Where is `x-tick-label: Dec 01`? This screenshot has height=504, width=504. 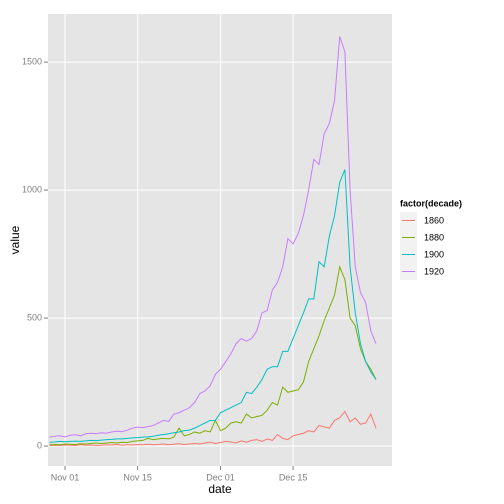 x-tick-label: Dec 01 is located at coordinates (220, 477).